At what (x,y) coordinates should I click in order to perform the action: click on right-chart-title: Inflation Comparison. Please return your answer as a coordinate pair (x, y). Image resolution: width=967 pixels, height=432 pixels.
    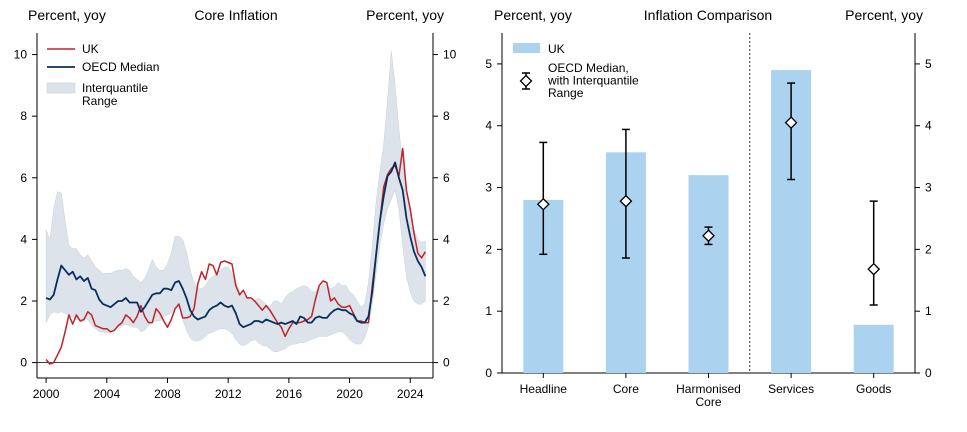
    Looking at the image, I should click on (708, 15).